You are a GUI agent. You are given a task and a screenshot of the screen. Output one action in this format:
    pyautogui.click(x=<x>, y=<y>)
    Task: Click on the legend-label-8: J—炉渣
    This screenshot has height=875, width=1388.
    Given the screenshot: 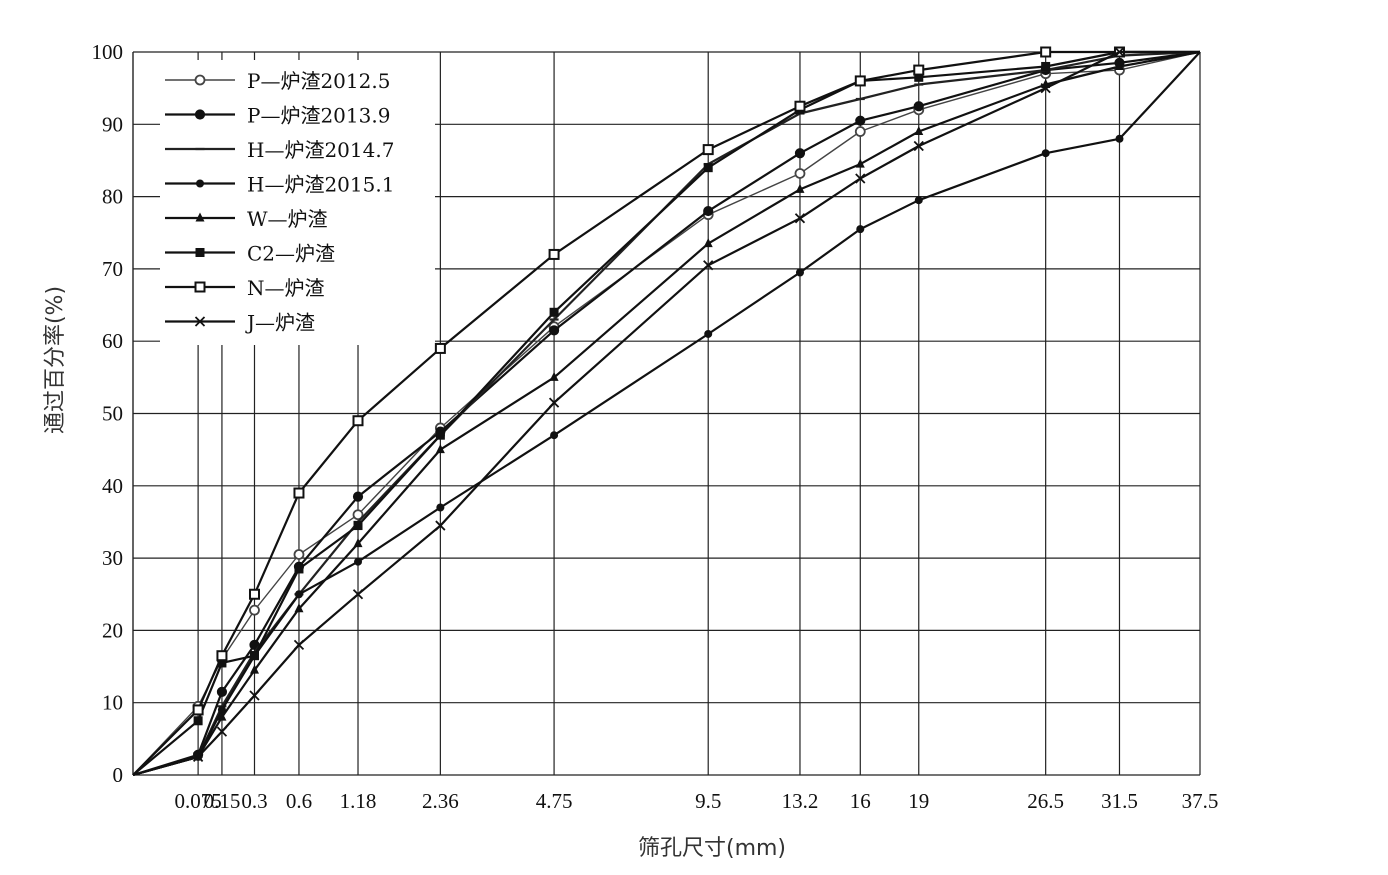 What is the action you would take?
    pyautogui.click(x=280, y=323)
    